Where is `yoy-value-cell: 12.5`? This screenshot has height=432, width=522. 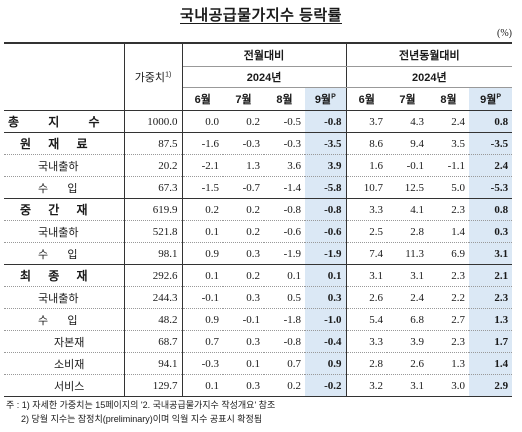 yoy-value-cell: 12.5 is located at coordinates (408, 187).